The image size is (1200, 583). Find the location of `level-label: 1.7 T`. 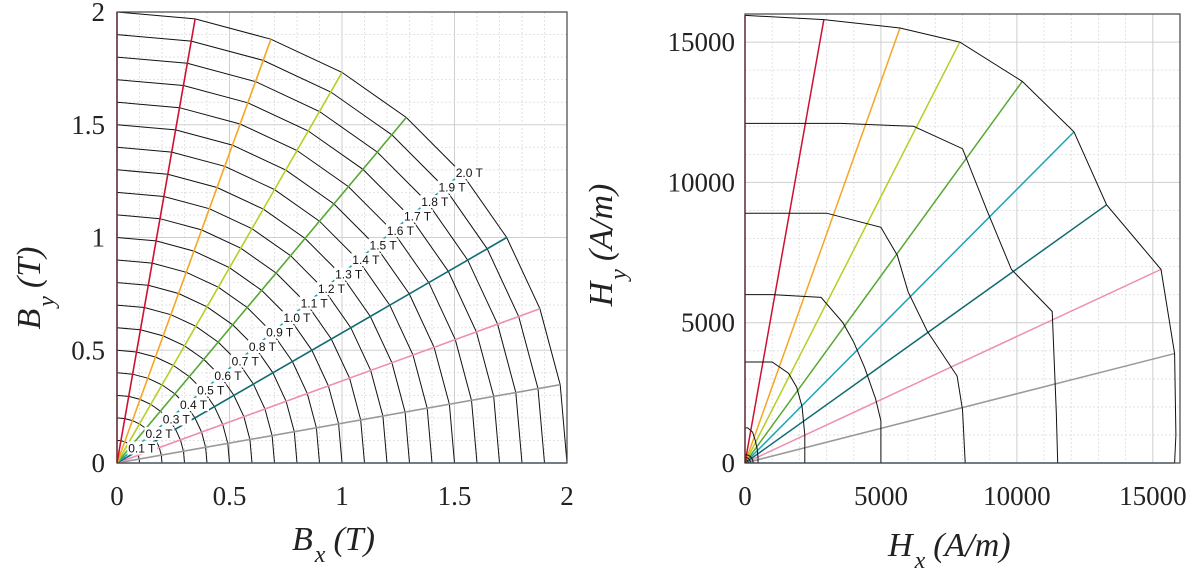

level-label: 1.7 T is located at coordinates (418, 217).